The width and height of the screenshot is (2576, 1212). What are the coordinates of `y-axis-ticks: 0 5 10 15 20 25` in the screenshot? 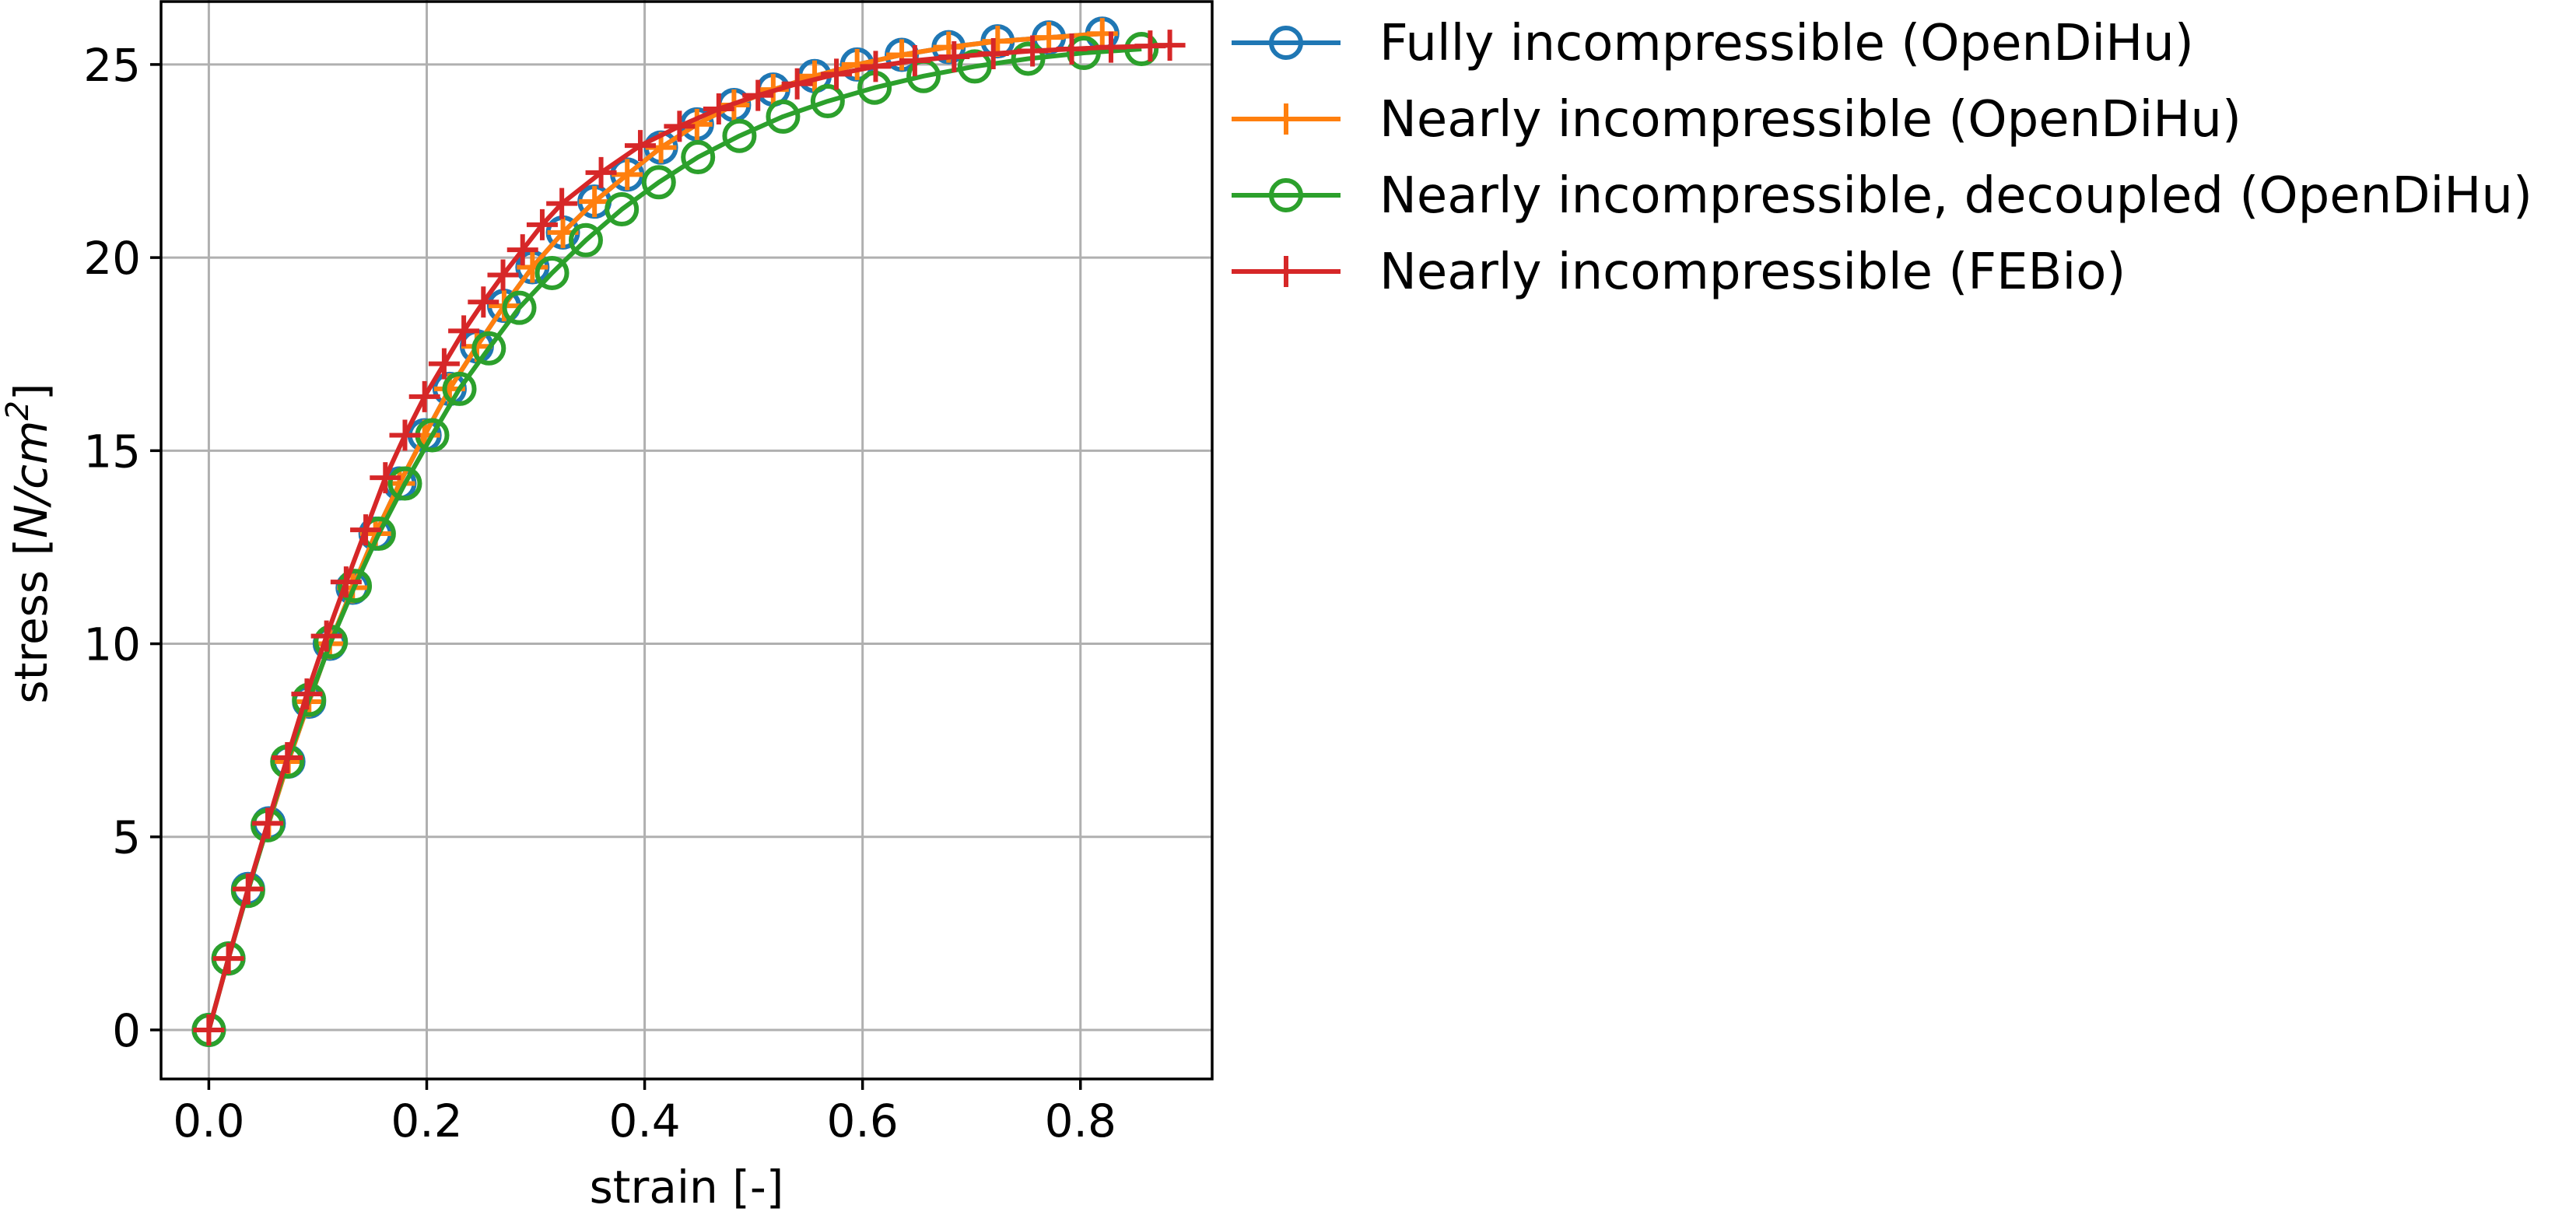 It's located at (122, 548).